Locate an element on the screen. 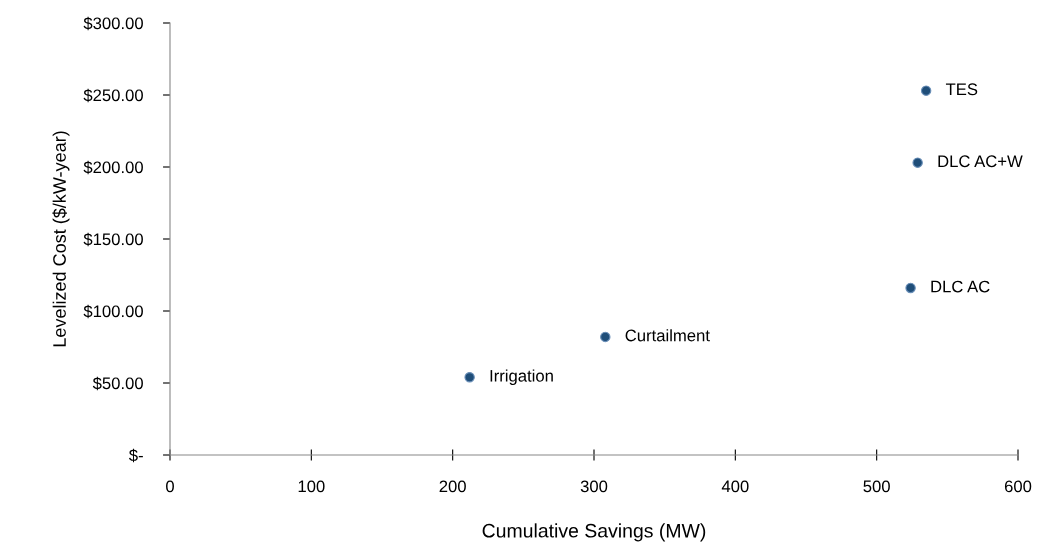  y-tick-label: $50.00 is located at coordinates (117, 383).